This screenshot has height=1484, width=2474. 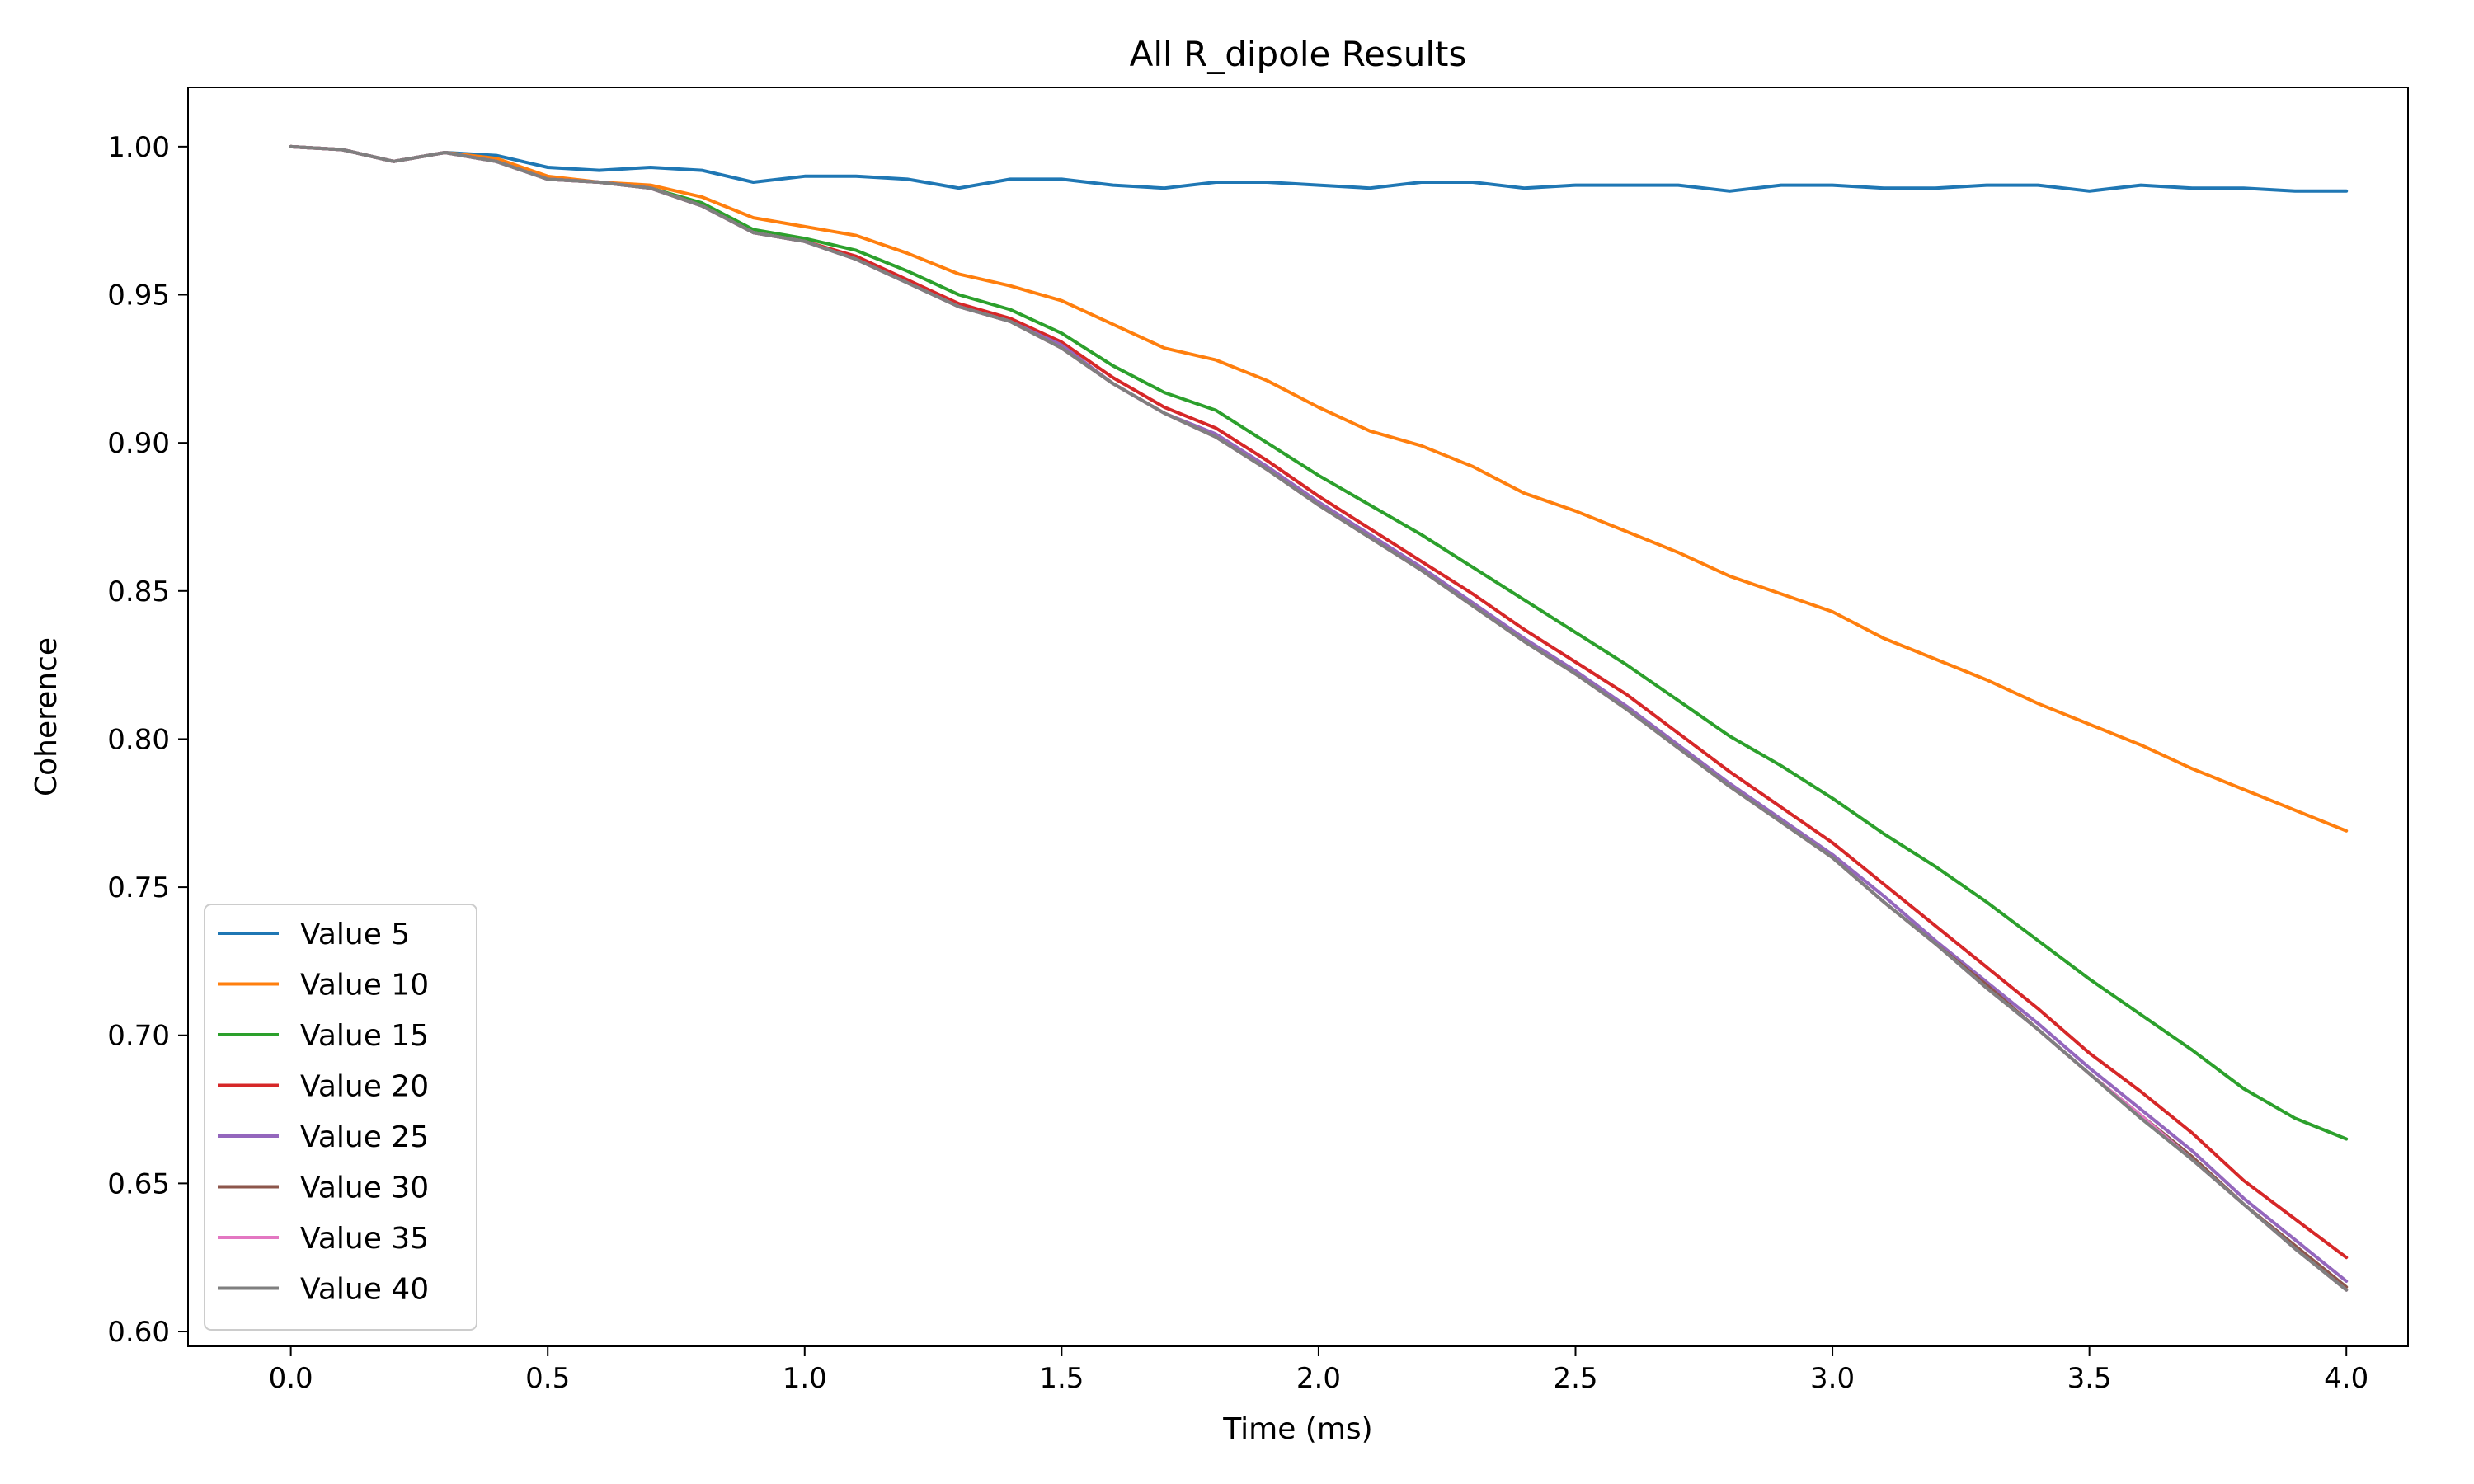 I want to click on legend-label: Value 15, so click(x=364, y=1036).